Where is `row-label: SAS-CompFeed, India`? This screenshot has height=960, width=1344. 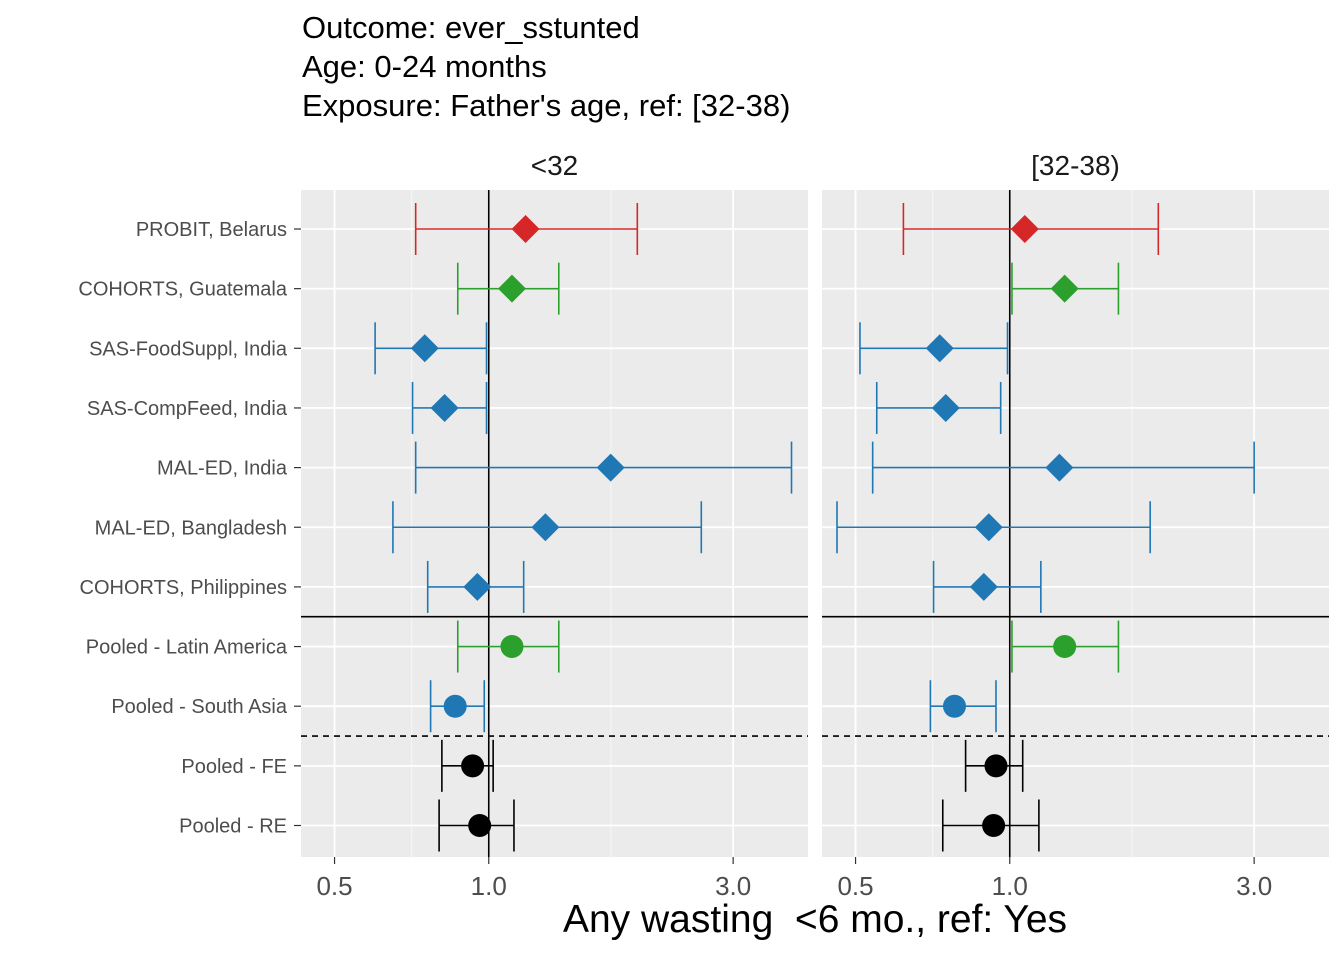
row-label: SAS-CompFeed, India is located at coordinates (187, 409).